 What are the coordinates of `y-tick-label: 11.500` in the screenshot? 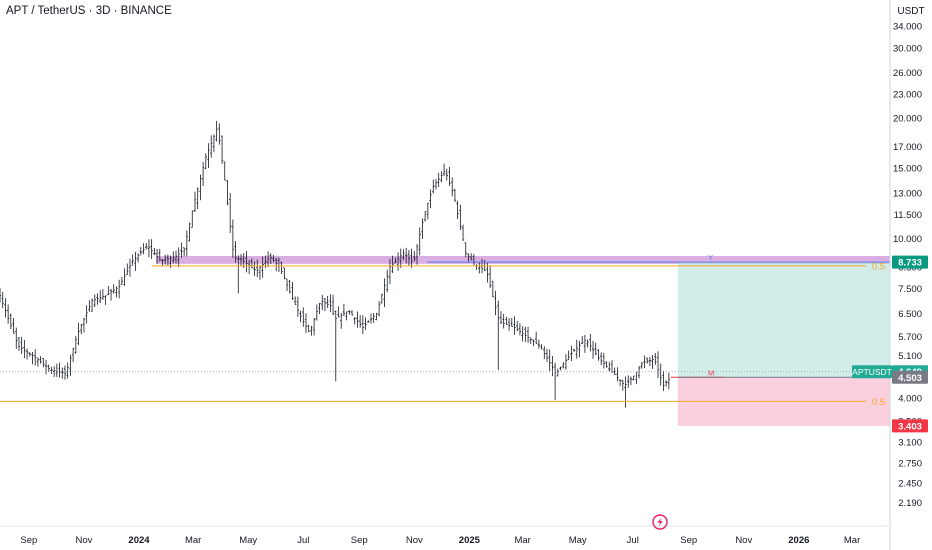 It's located at (908, 215).